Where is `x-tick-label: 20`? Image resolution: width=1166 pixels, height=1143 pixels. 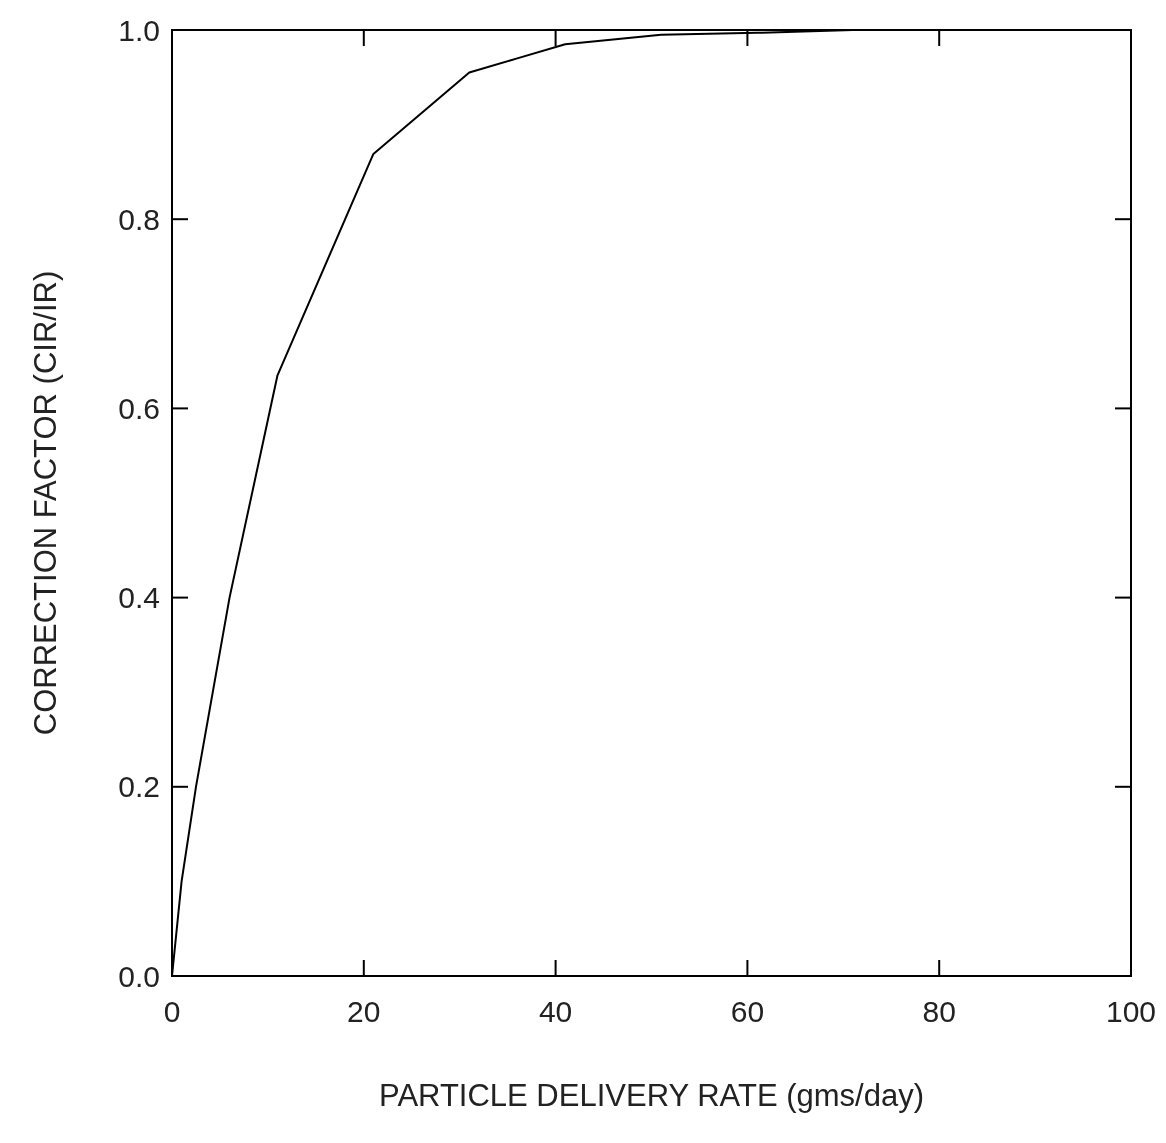
x-tick-label: 20 is located at coordinates (364, 1011).